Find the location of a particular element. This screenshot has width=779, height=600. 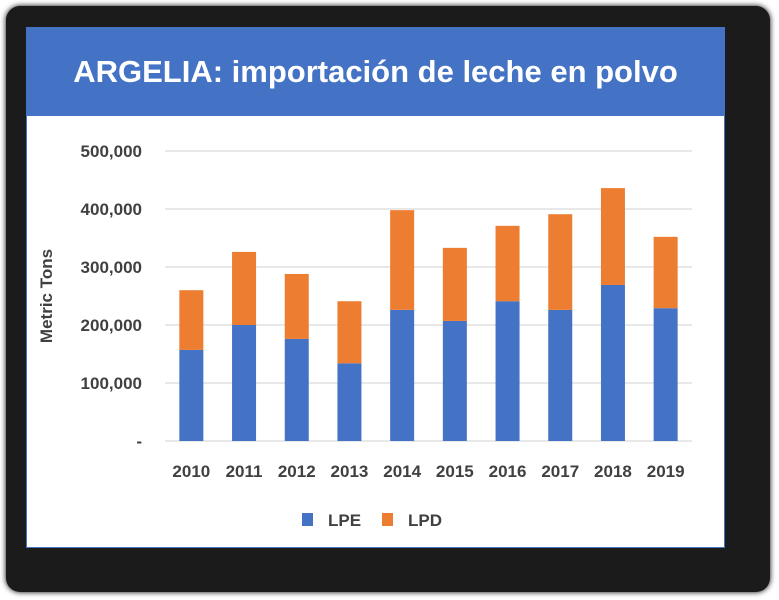

bar-lpd-2012 is located at coordinates (296, 306).